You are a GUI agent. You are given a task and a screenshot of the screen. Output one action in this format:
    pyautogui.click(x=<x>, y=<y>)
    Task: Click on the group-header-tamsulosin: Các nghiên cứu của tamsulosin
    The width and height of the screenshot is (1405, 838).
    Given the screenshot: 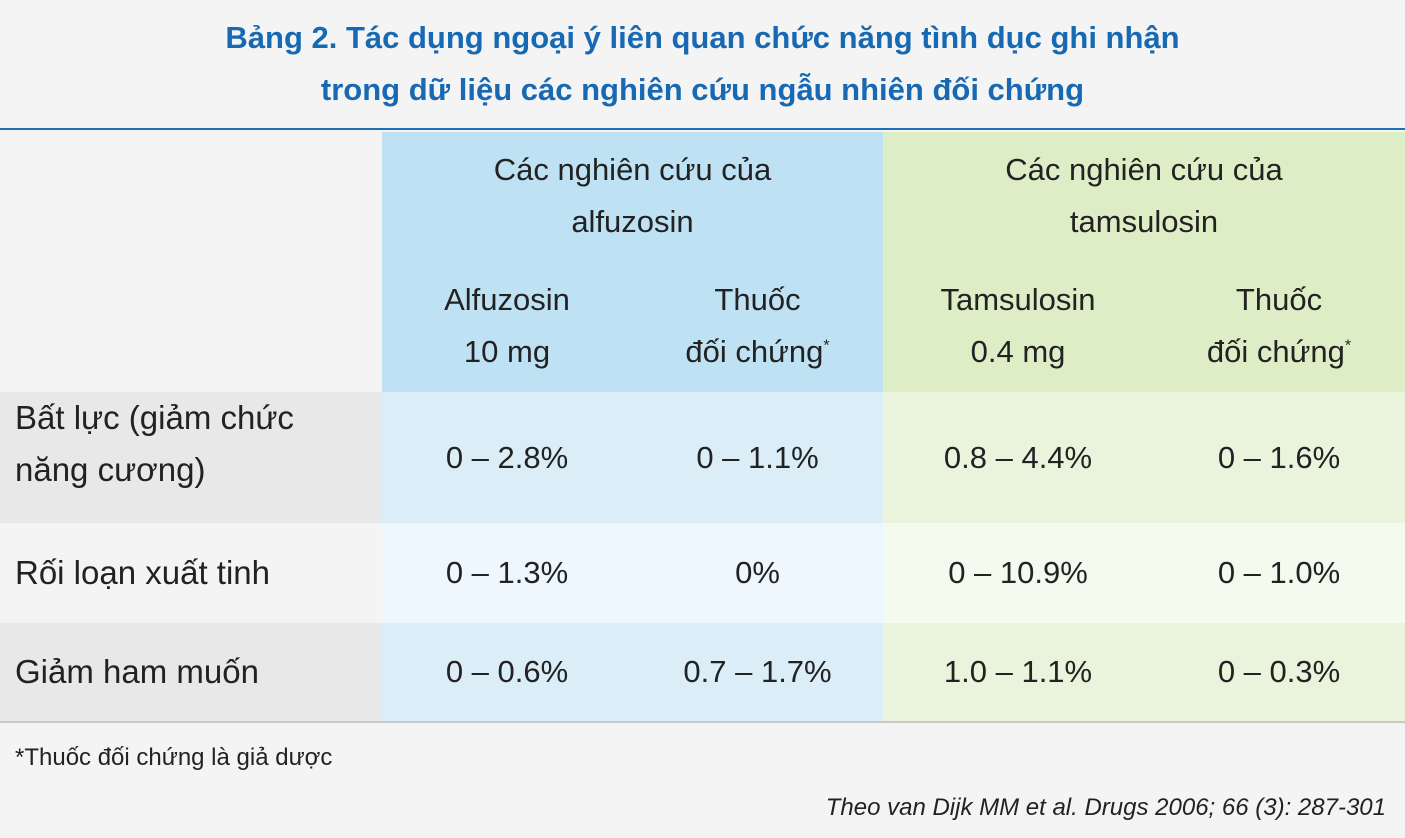 What is the action you would take?
    pyautogui.click(x=1144, y=196)
    